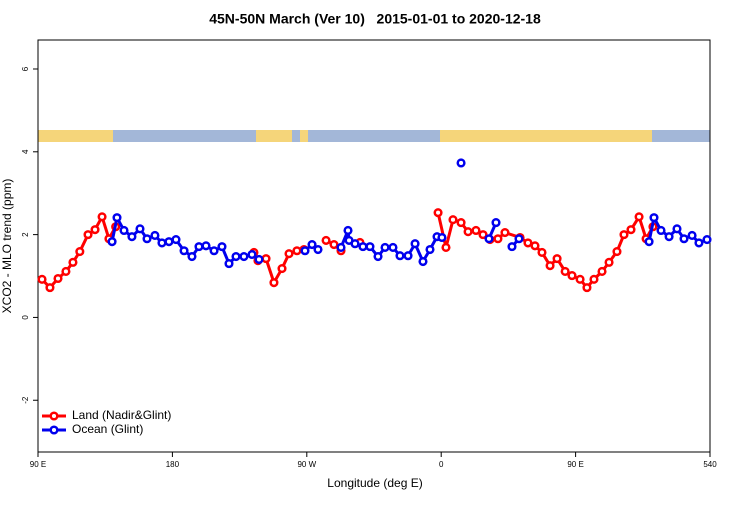 The width and height of the screenshot is (750, 505). Describe the element at coordinates (306, 464) in the screenshot. I see `x-tick-label: 90 W` at that location.